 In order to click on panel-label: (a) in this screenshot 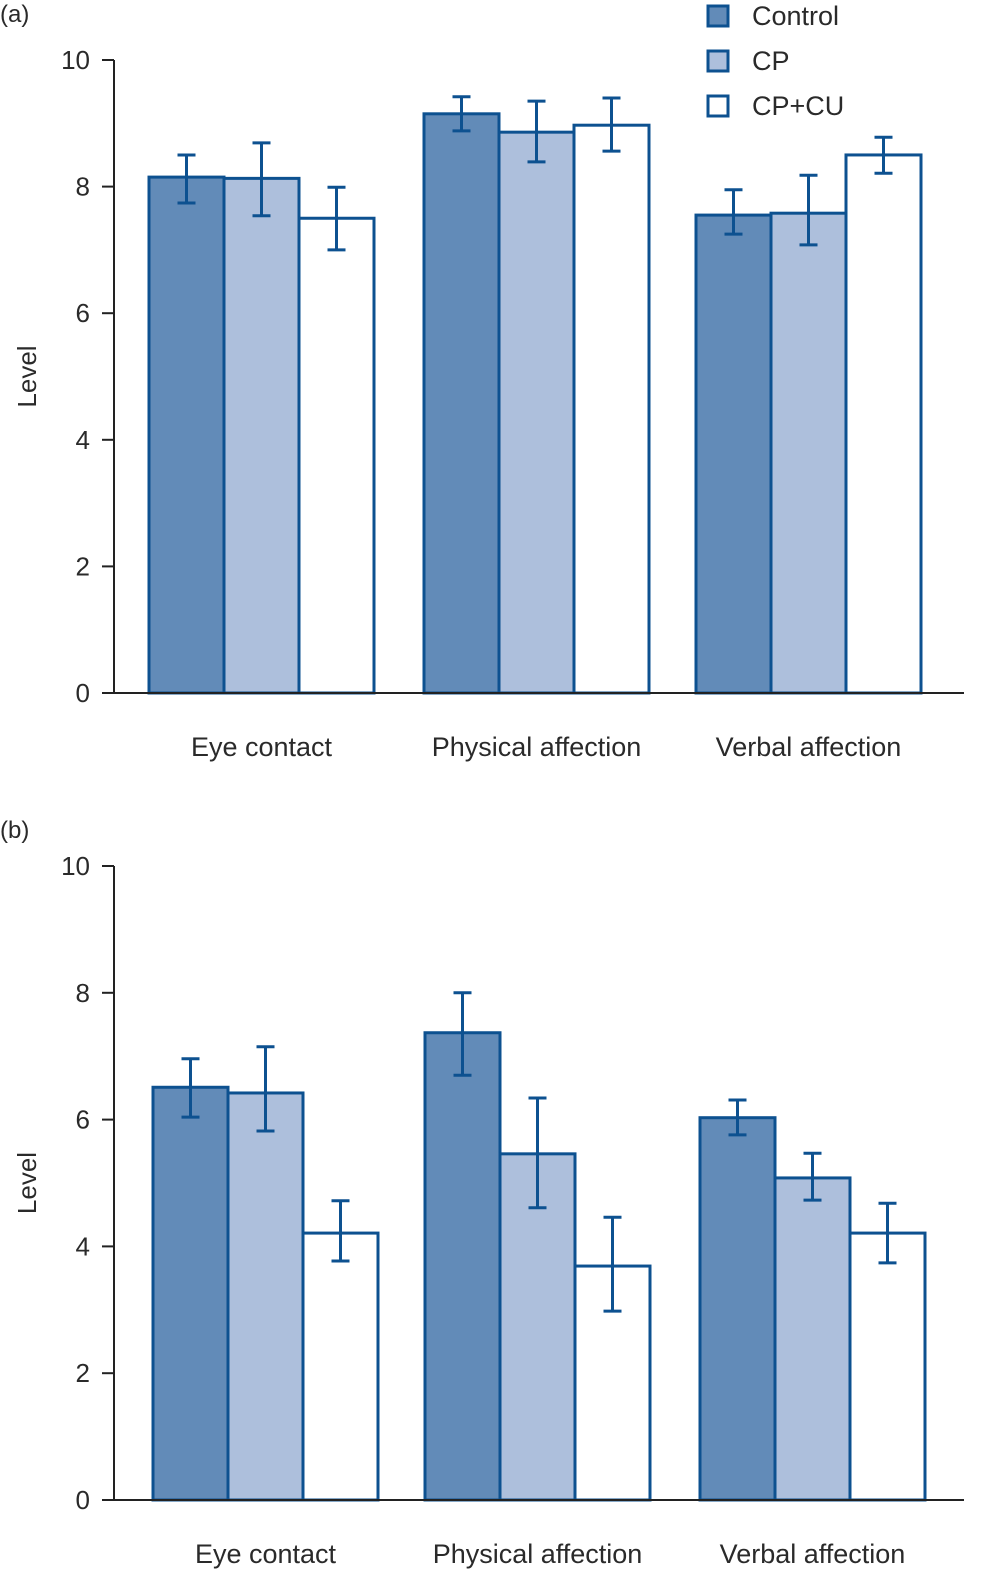, I will do `click(14, 14)`.